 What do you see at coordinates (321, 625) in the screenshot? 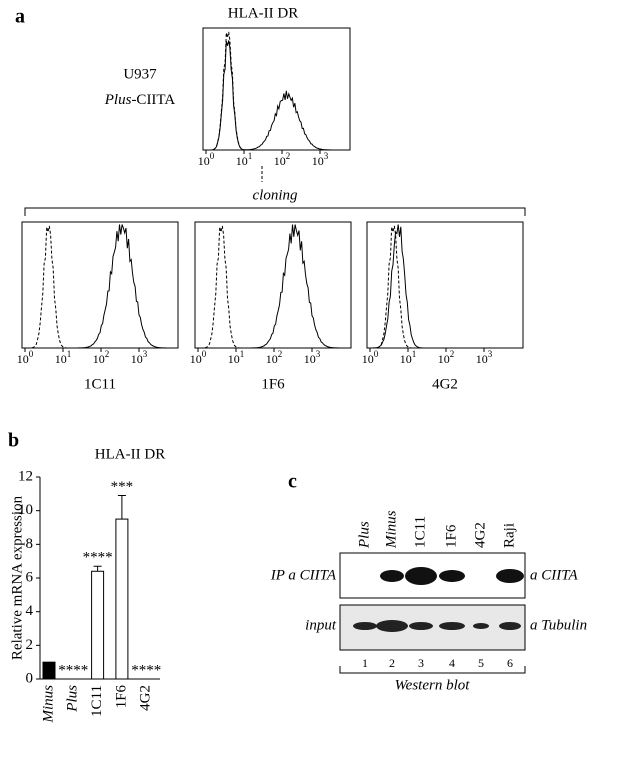
I see `row-label: input` at bounding box center [321, 625].